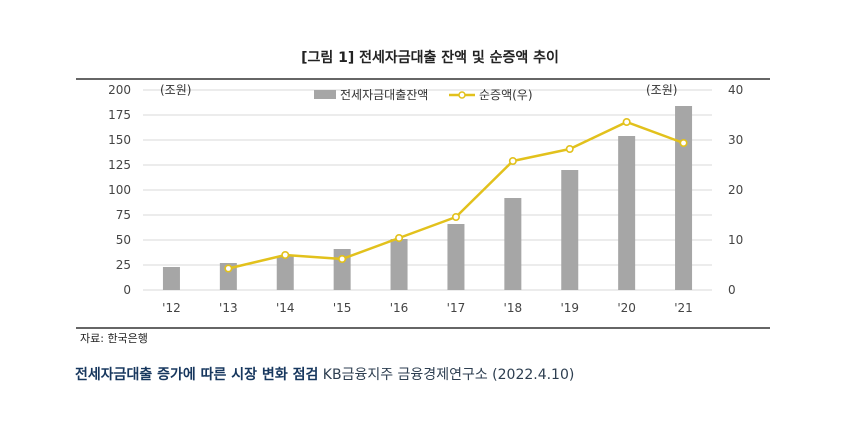  Describe the element at coordinates (228, 308) in the screenshot. I see `x-tick-label: '13` at that location.